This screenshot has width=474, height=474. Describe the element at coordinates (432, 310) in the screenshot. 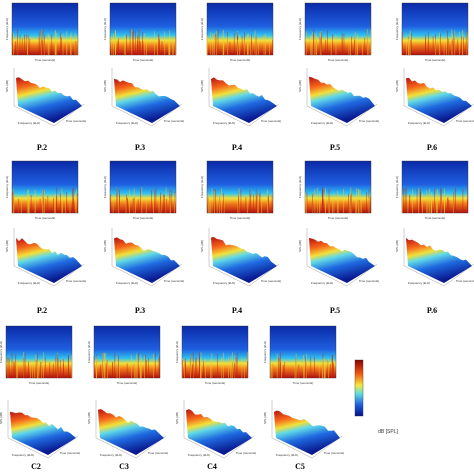

I see `panel-label: P.6` at that location.